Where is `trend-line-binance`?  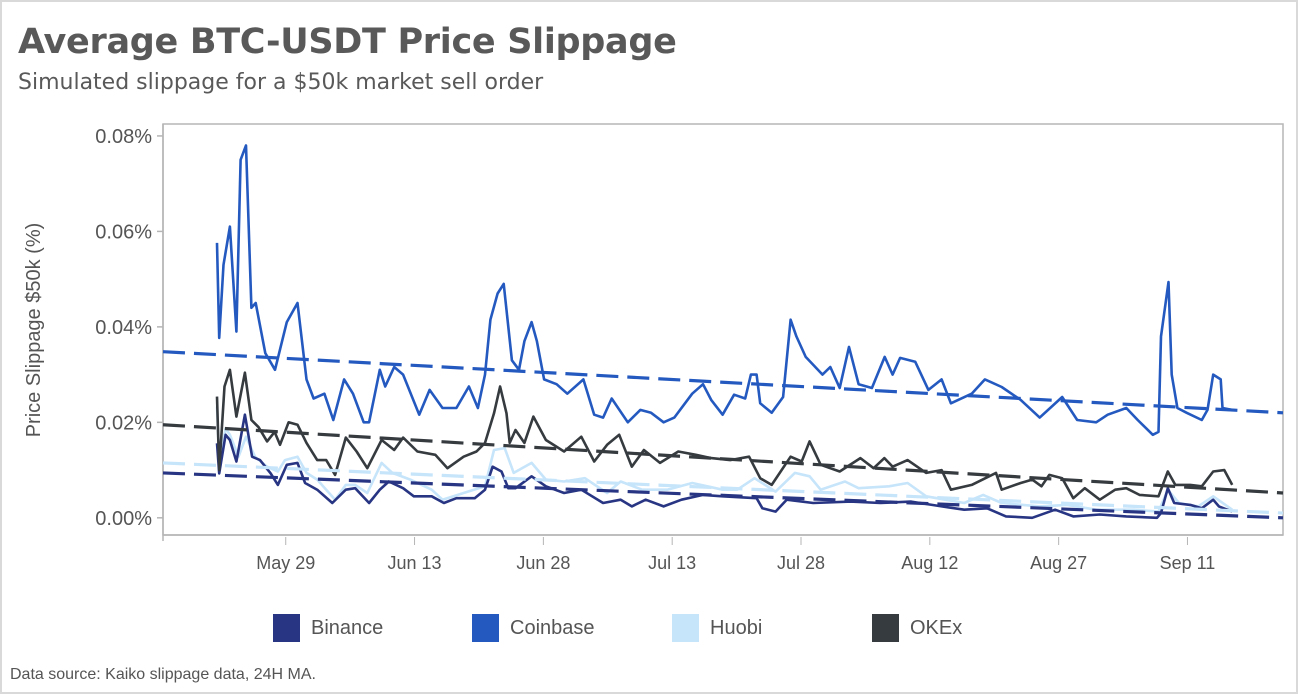
trend-line-binance is located at coordinates (723, 495).